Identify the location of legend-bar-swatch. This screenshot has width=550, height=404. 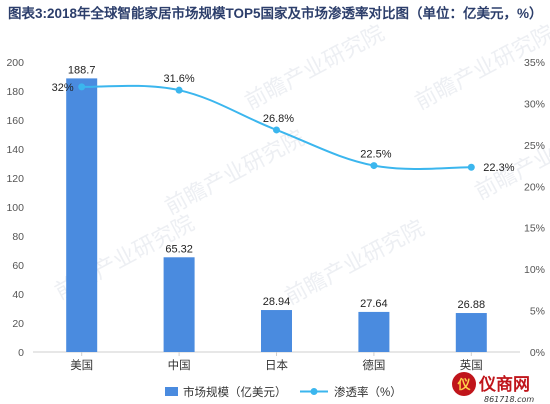
(171, 391).